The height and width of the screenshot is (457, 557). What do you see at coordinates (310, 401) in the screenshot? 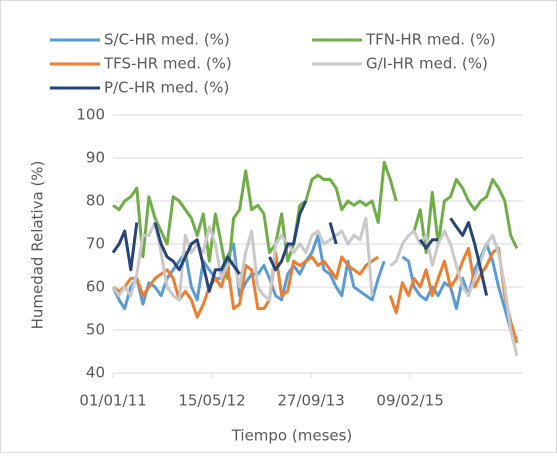
I see `x-tick-label: 27/09/13` at bounding box center [310, 401].